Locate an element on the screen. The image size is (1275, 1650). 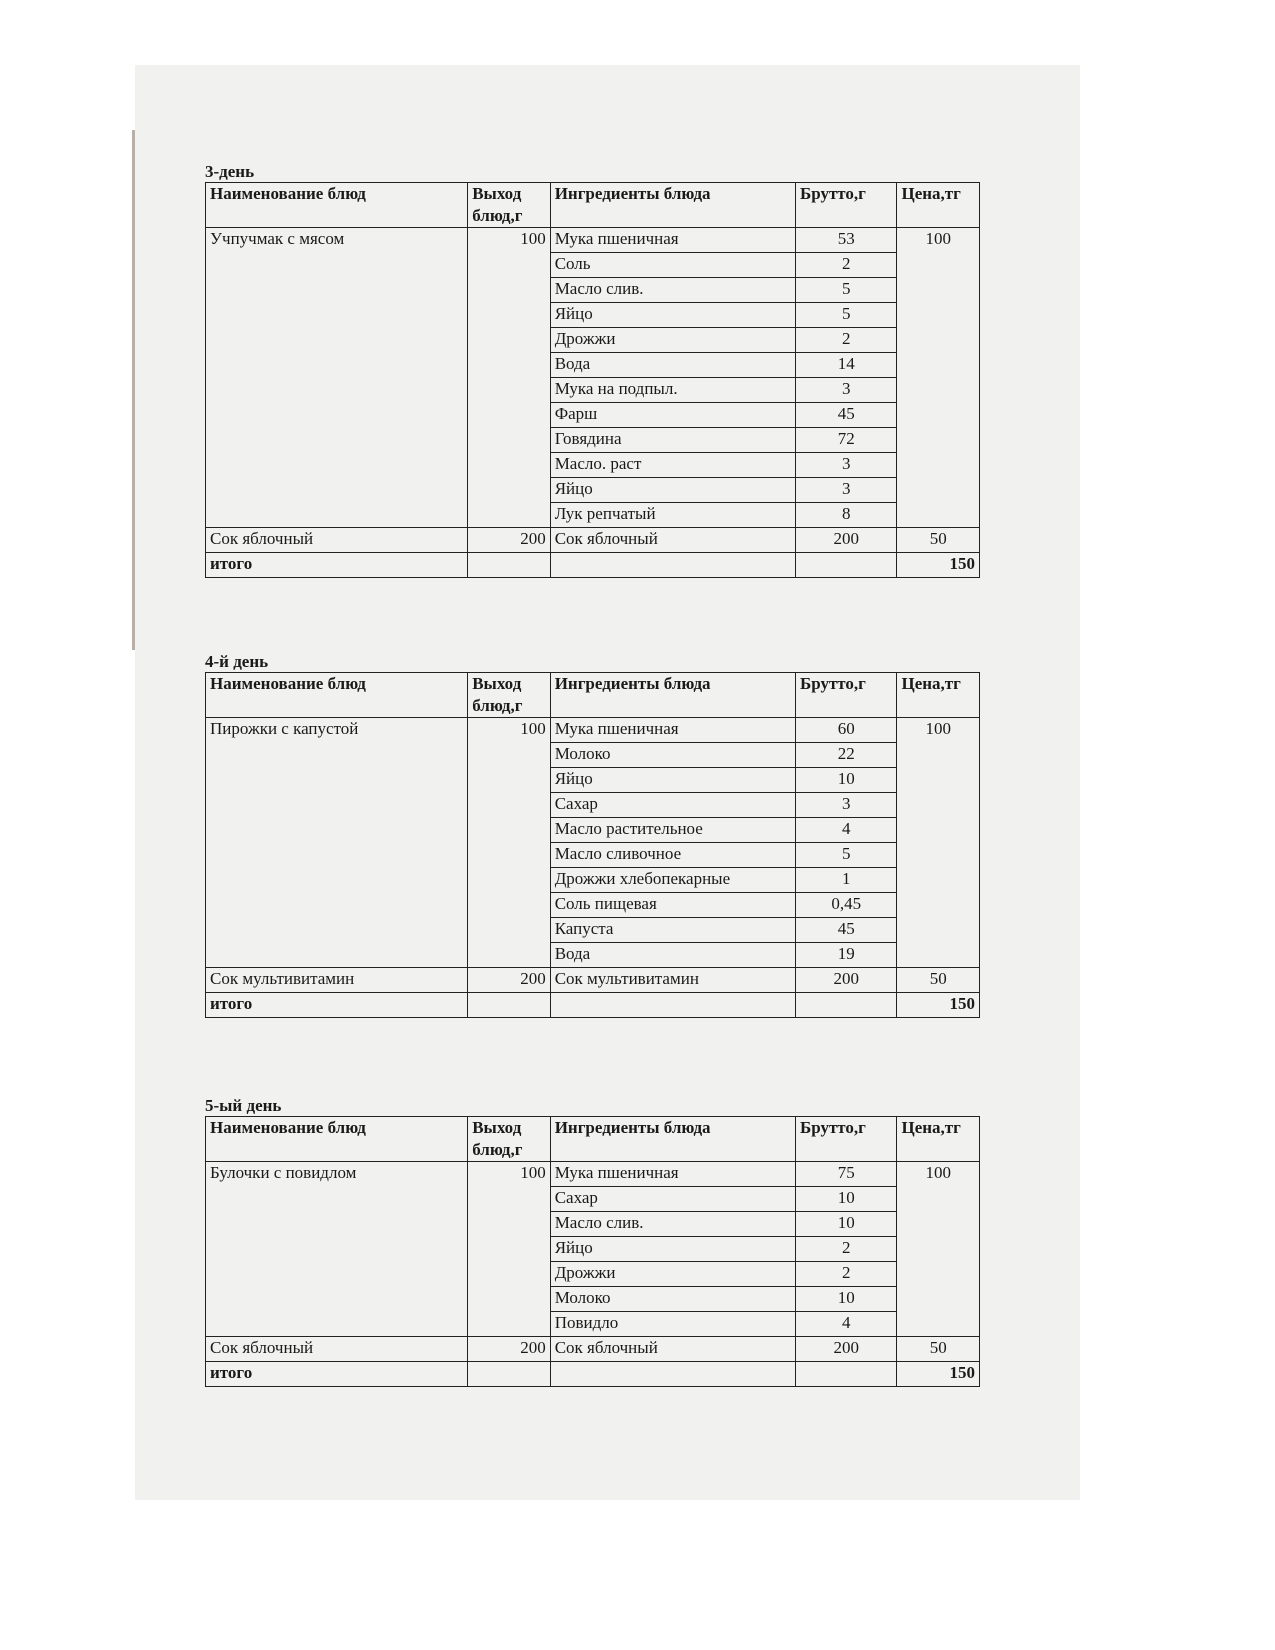
table-row: Яйцо 5 is located at coordinates (593, 315).